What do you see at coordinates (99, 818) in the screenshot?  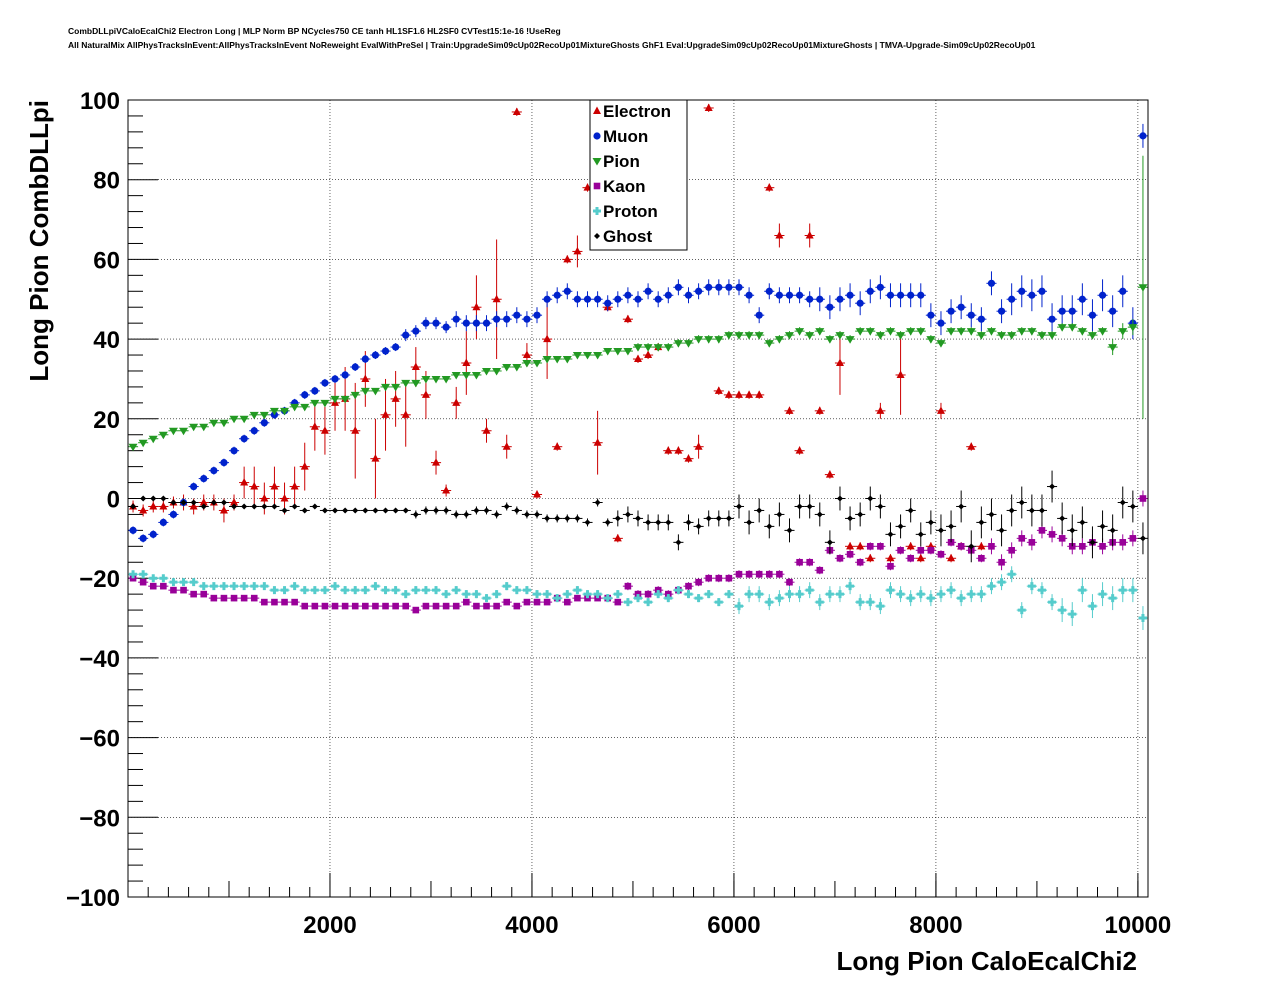 I see `y-tick-label: −80` at bounding box center [99, 818].